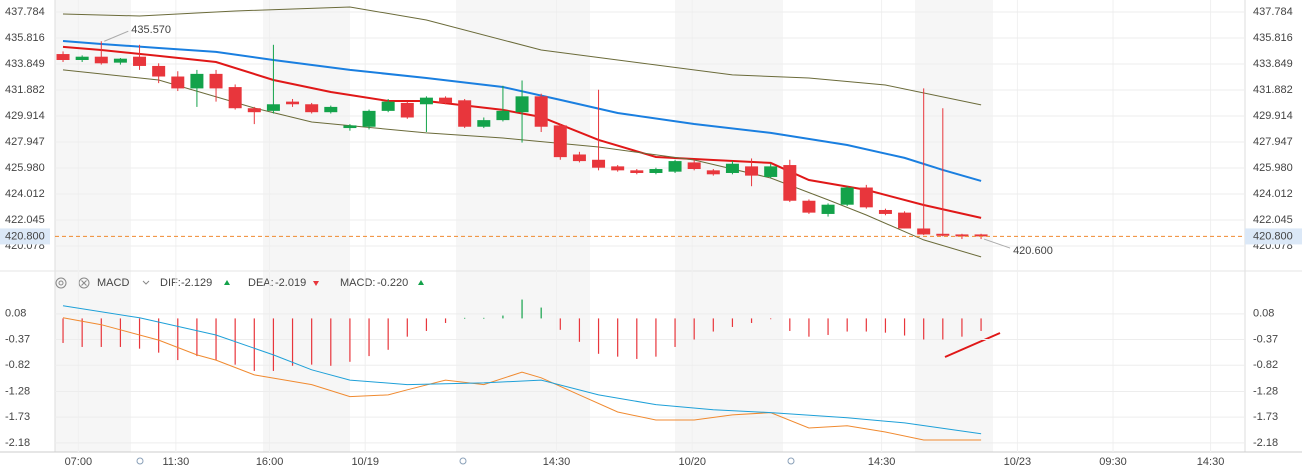 This screenshot has height=471, width=1302. I want to click on y-tick-label: 424.012, so click(25, 194).